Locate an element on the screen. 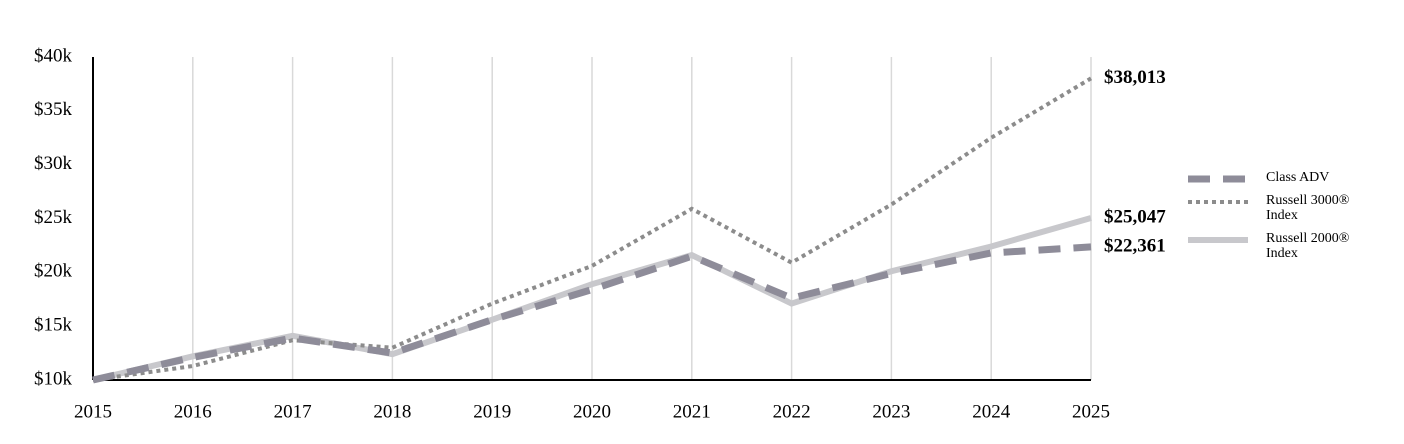 The width and height of the screenshot is (1404, 444). x-tick-label: 2024 is located at coordinates (991, 411).